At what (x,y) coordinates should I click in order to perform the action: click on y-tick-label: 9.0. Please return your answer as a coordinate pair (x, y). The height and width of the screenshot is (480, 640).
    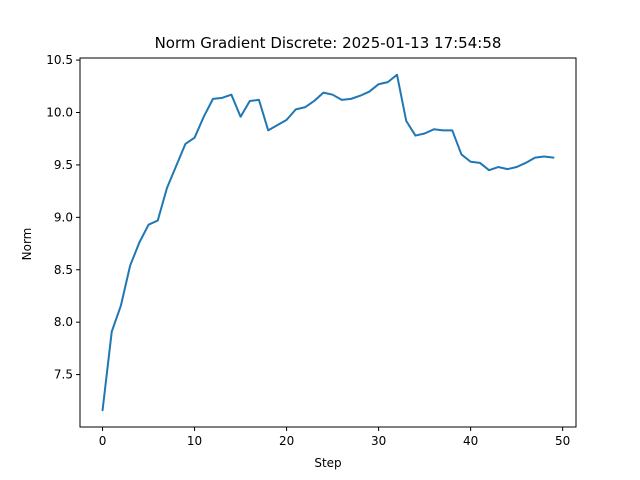
    Looking at the image, I should click on (63, 217).